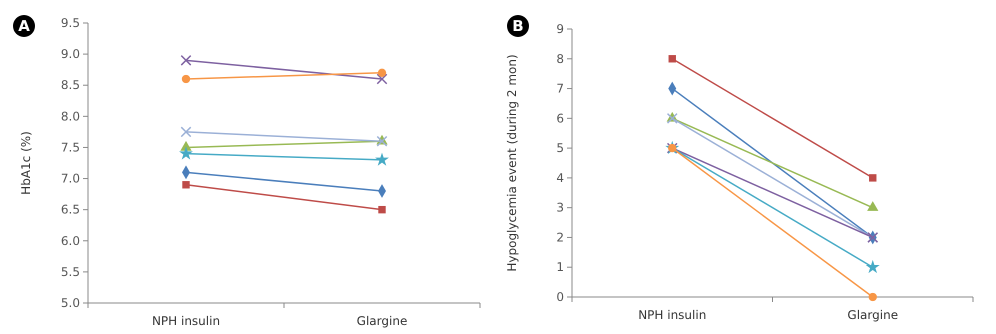 The height and width of the screenshot is (334, 996). I want to click on y-tick-label: 6, so click(560, 118).